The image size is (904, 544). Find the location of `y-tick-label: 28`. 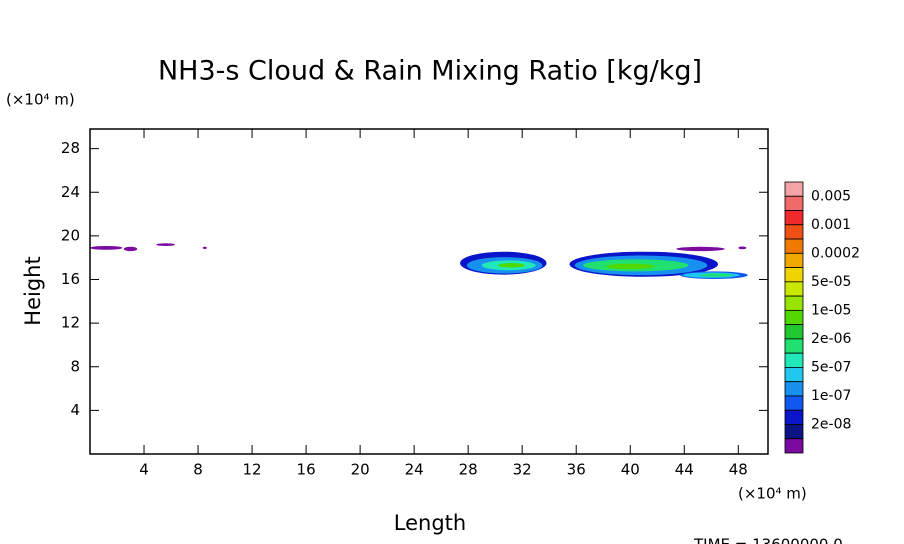

y-tick-label: 28 is located at coordinates (70, 148).